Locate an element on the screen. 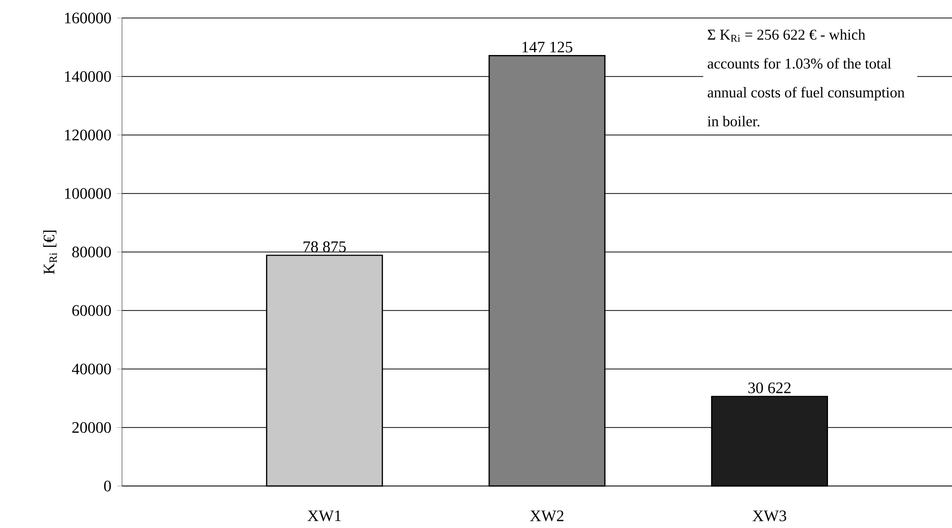 This screenshot has width=952, height=528. data-label: 30 622 is located at coordinates (769, 388).